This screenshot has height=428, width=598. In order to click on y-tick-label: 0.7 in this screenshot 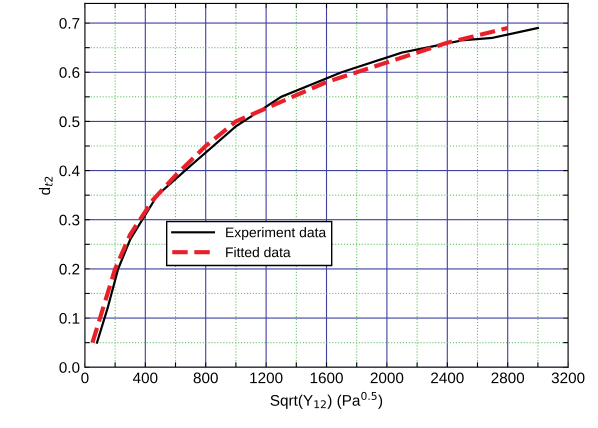, I will do `click(69, 23)`.